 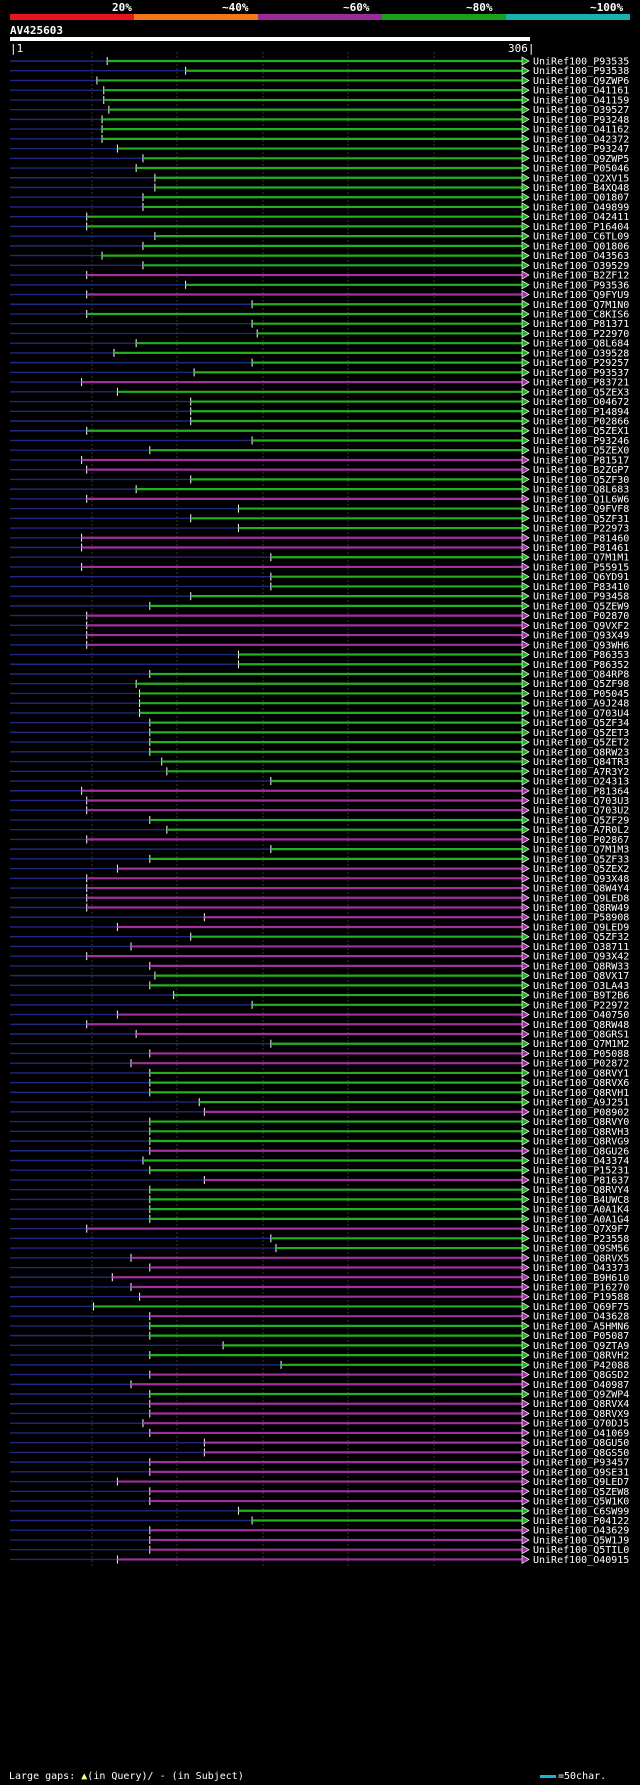 What do you see at coordinates (319, 1414) in the screenshot?
I see `hit-row: UniRef100_Q8RVX9` at bounding box center [319, 1414].